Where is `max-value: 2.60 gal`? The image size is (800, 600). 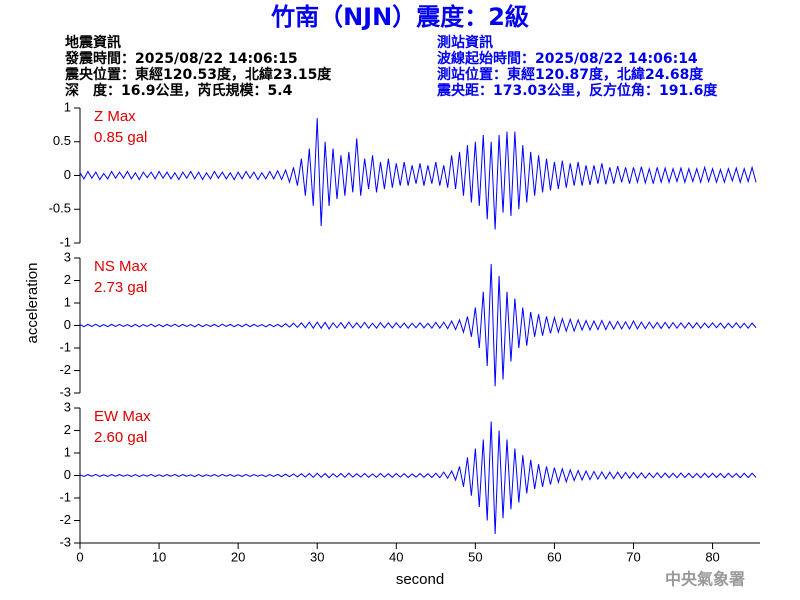 max-value: 2.60 gal is located at coordinates (120, 437).